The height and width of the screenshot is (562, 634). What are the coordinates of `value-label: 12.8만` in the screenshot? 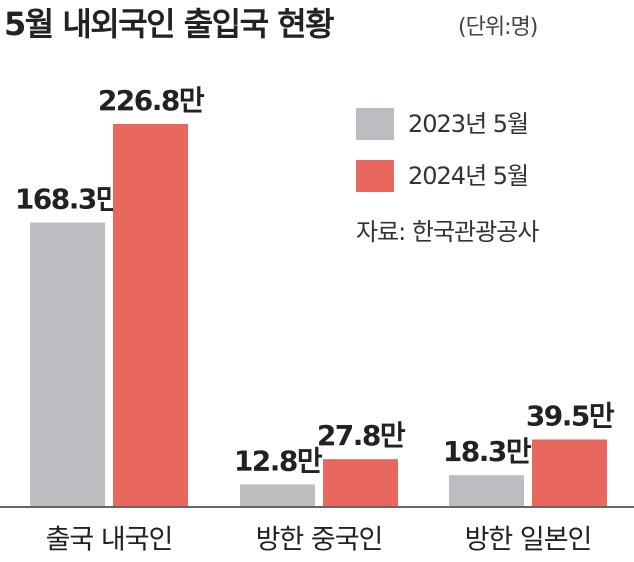 It's located at (278, 460).